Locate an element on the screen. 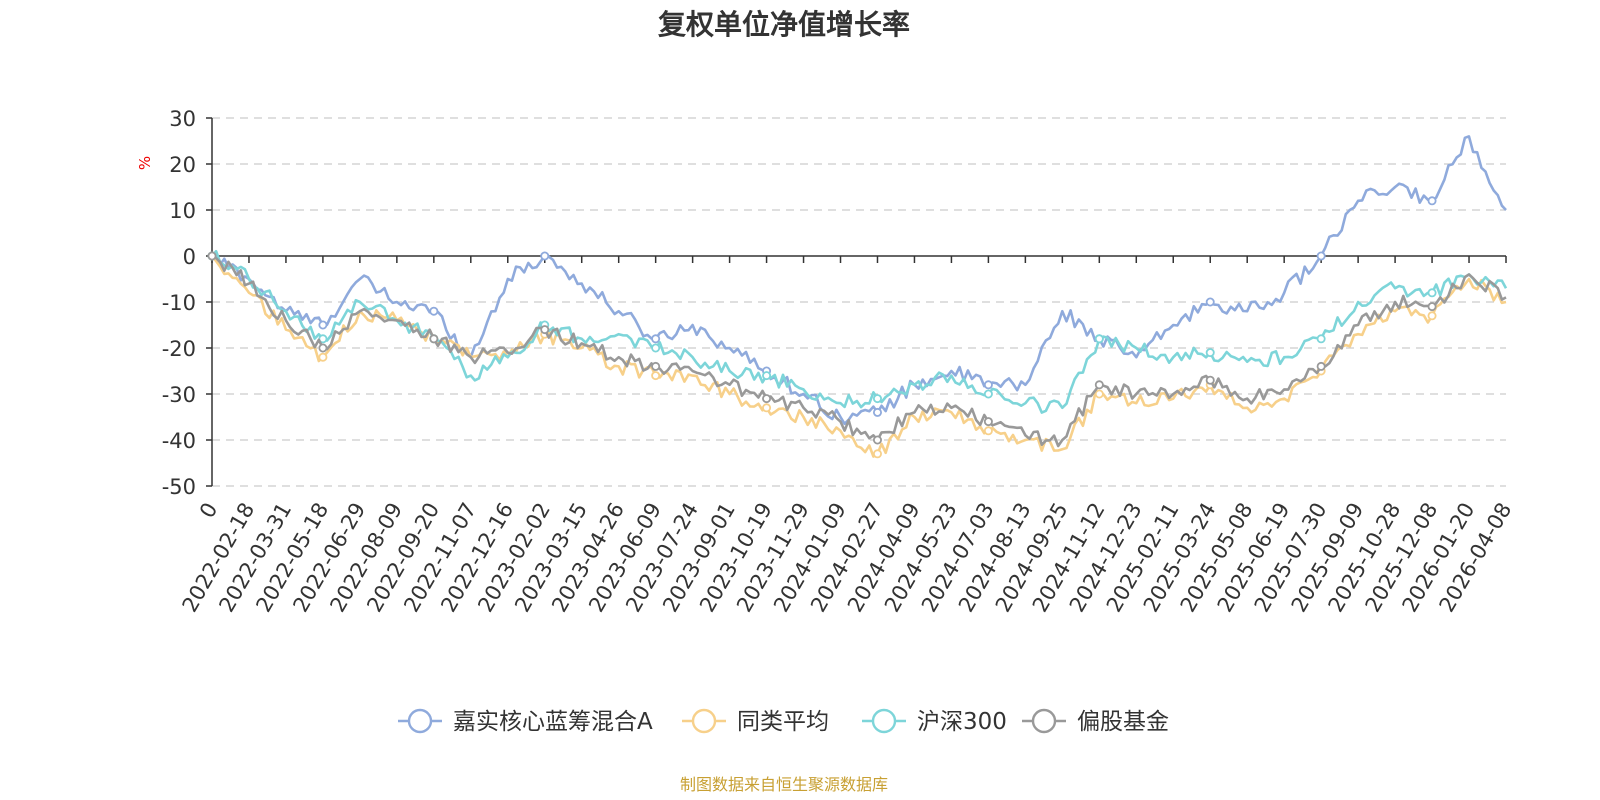 This screenshot has height=800, width=1600. legend-item: 同类平均 is located at coordinates (755, 721).